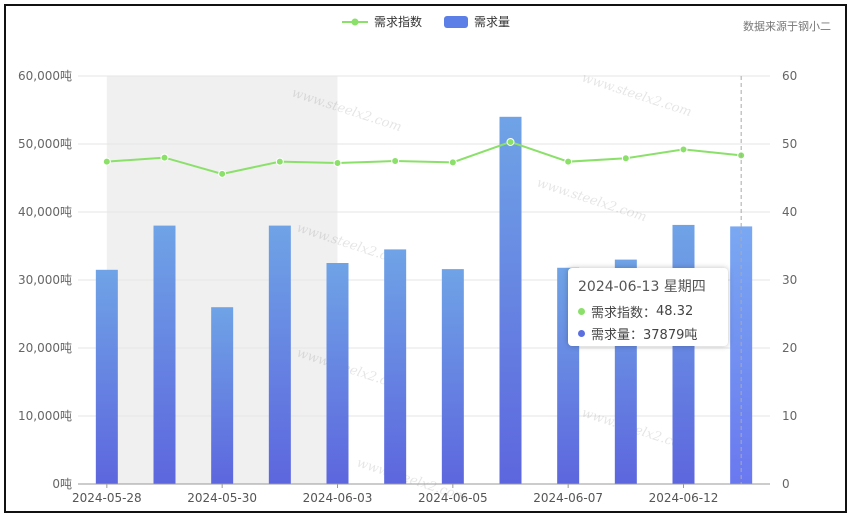 The image size is (853, 522). Describe the element at coordinates (642, 287) in the screenshot. I see `tooltip-title: 2024-06-13 星期四` at that location.